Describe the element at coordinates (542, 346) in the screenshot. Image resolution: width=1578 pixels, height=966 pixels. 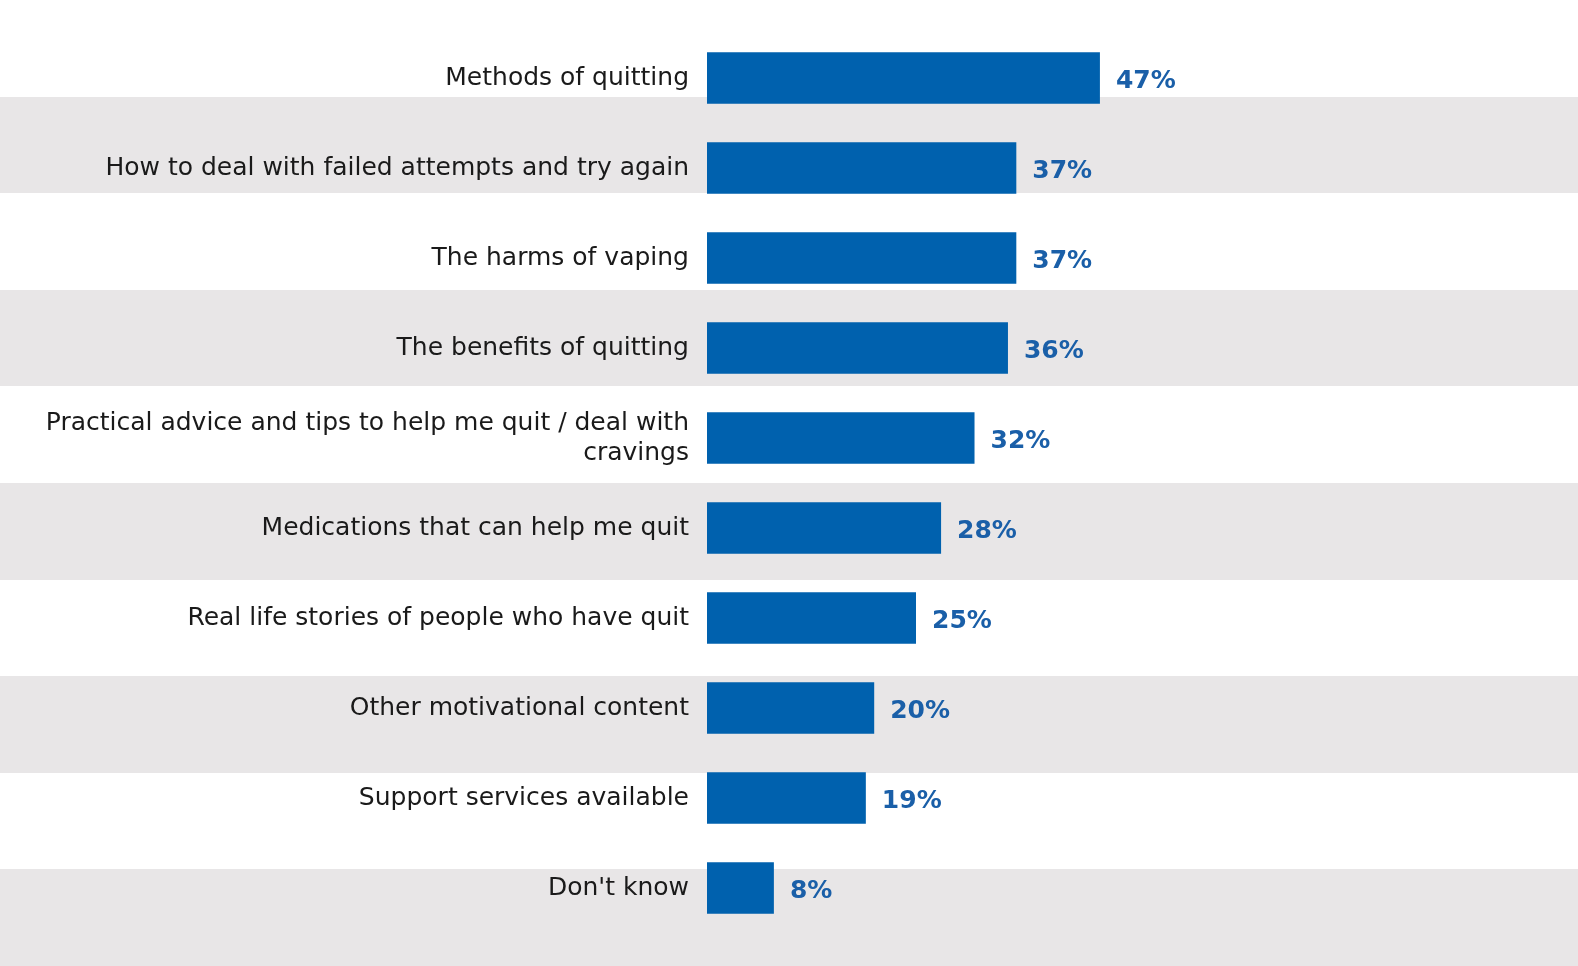
I see `y-tick-label: The benefits of quitting` at that location.